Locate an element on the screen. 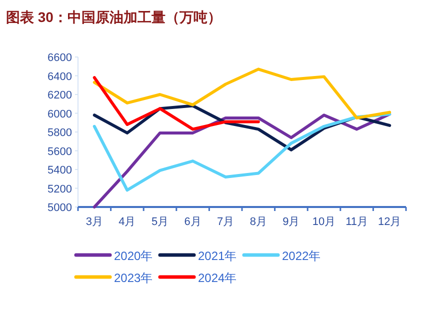 The image size is (441, 336). x-tick-label: 8月 is located at coordinates (258, 222).